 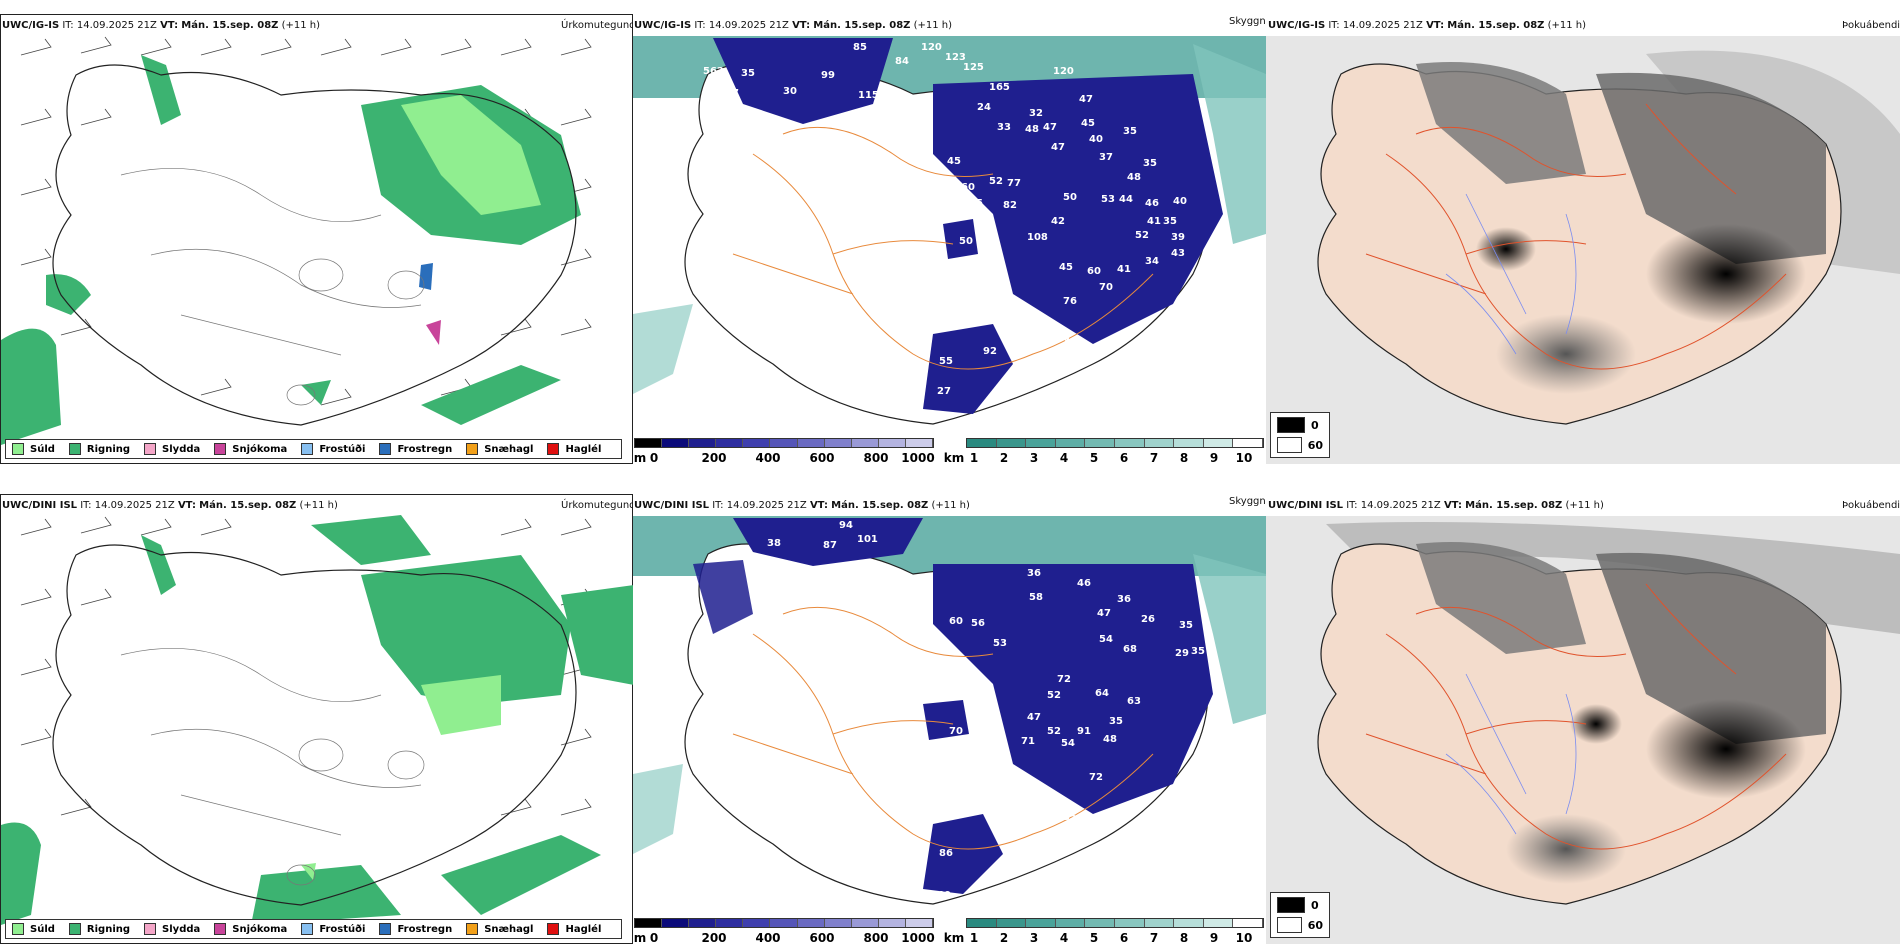 I want to click on colorbar-unit: km, so click(x=954, y=938).